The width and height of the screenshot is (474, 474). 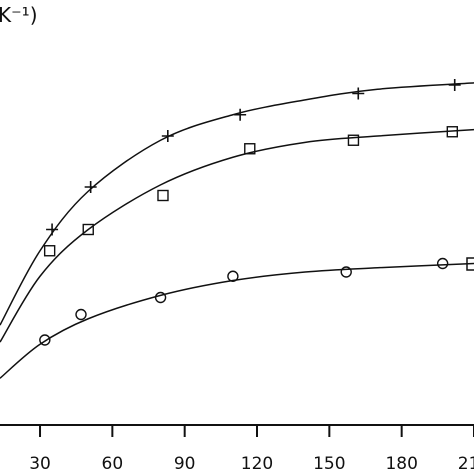 What do you see at coordinates (466, 464) in the screenshot?
I see `x-tick-label: 210` at bounding box center [466, 464].